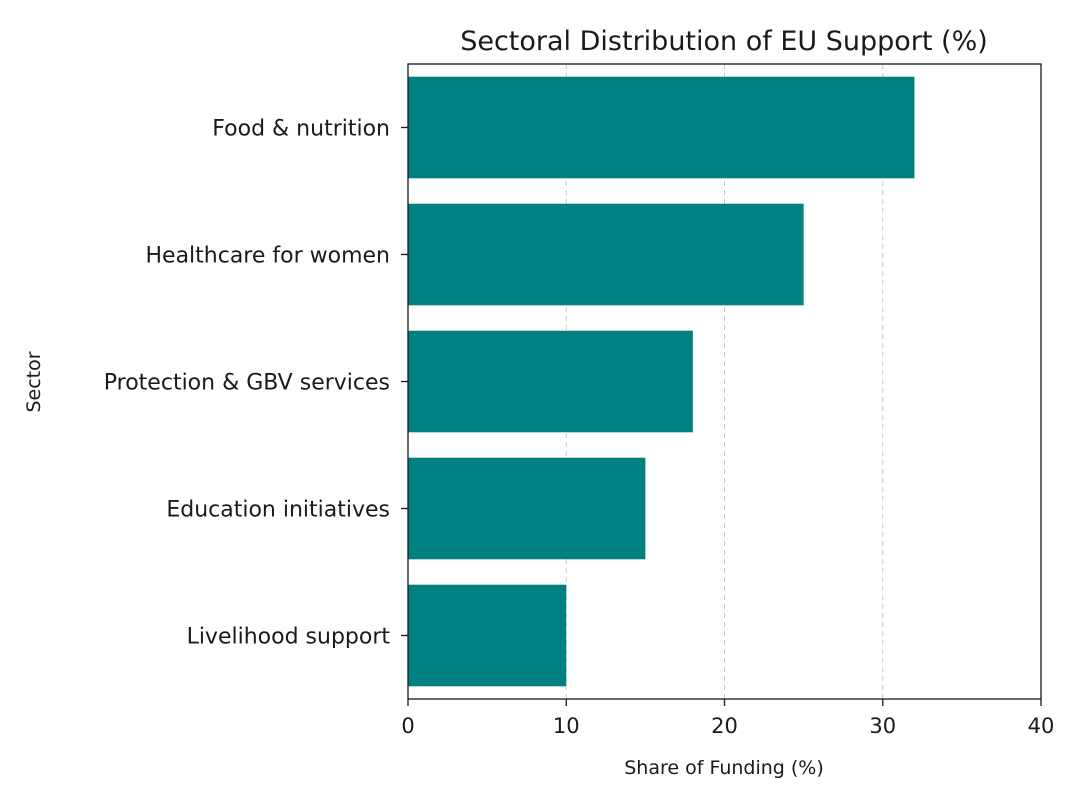 The width and height of the screenshot is (1080, 798). I want to click on x-tick-label: 30, so click(882, 726).